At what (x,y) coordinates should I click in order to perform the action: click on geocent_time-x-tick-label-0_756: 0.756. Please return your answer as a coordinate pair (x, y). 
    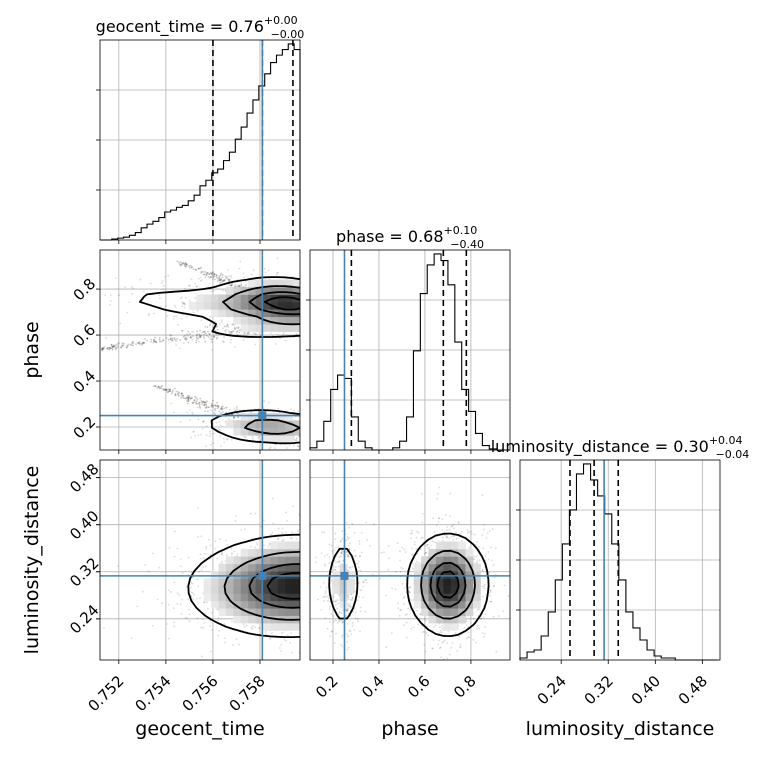
    Looking at the image, I should click on (200, 693).